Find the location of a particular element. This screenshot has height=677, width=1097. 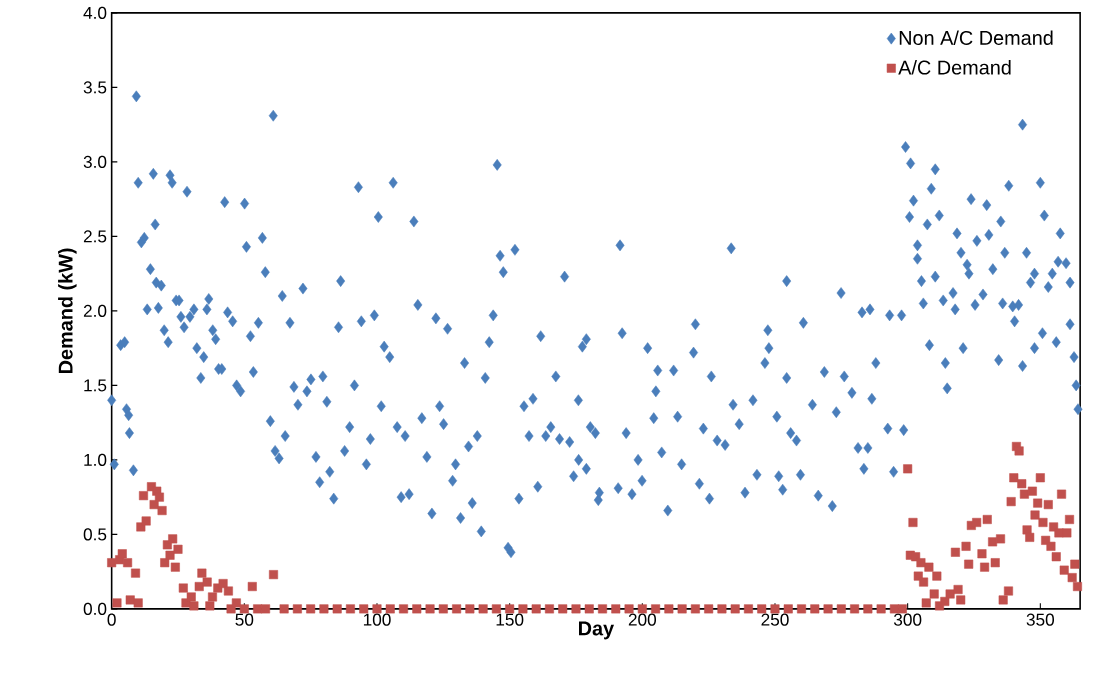

legend-label: Non A/C Demand is located at coordinates (976, 37).